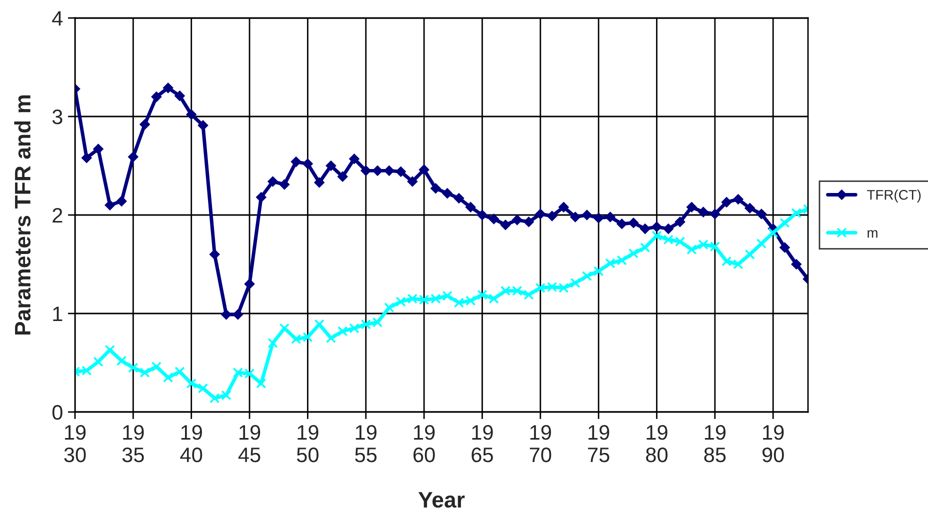  What do you see at coordinates (424, 443) in the screenshot?
I see `x-tick-label: 19 60` at bounding box center [424, 443].